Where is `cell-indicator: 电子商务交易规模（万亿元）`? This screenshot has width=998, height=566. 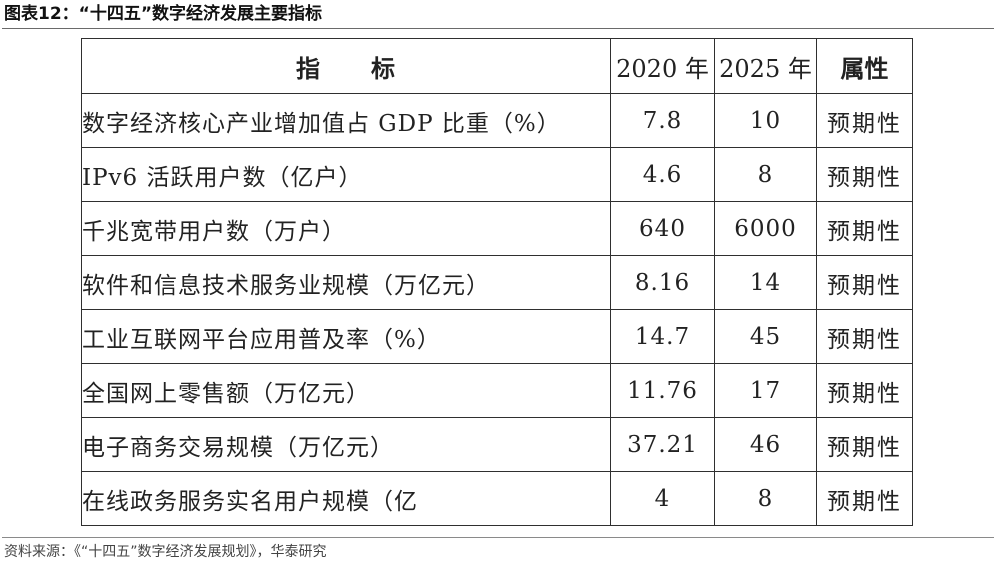 cell-indicator: 电子商务交易规模（万亿元） is located at coordinates (346, 444).